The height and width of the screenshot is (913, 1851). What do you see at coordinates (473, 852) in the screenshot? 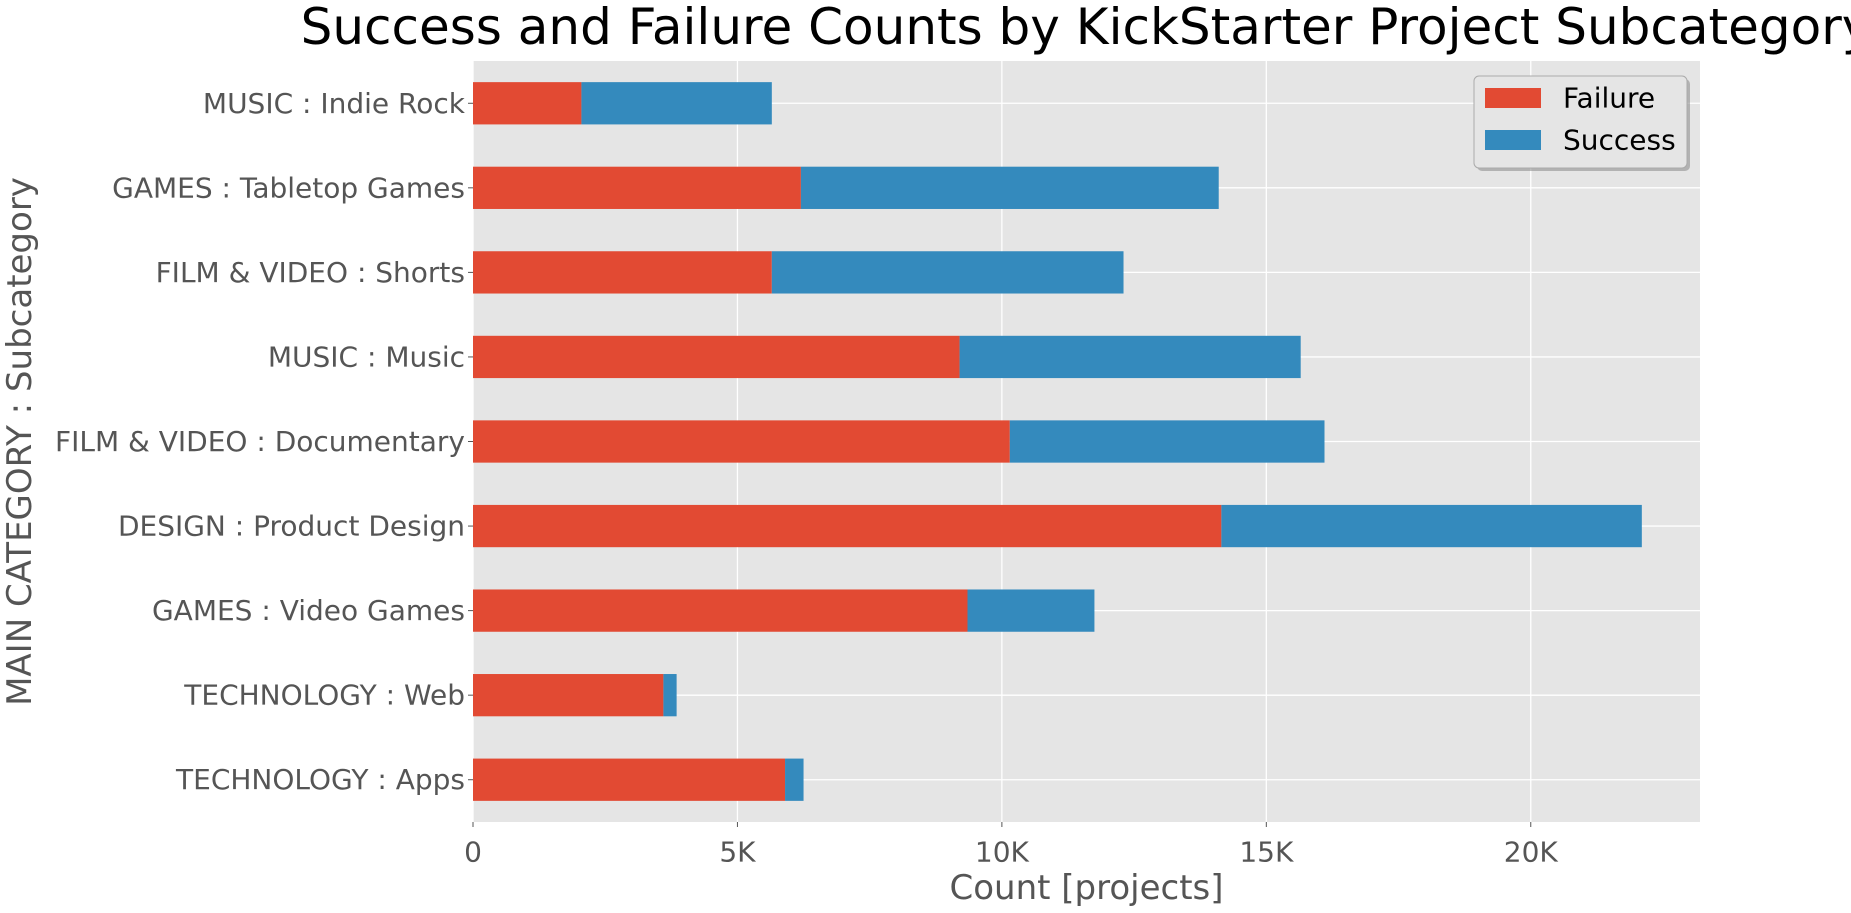
I see `x-tick-label: 0` at bounding box center [473, 852].